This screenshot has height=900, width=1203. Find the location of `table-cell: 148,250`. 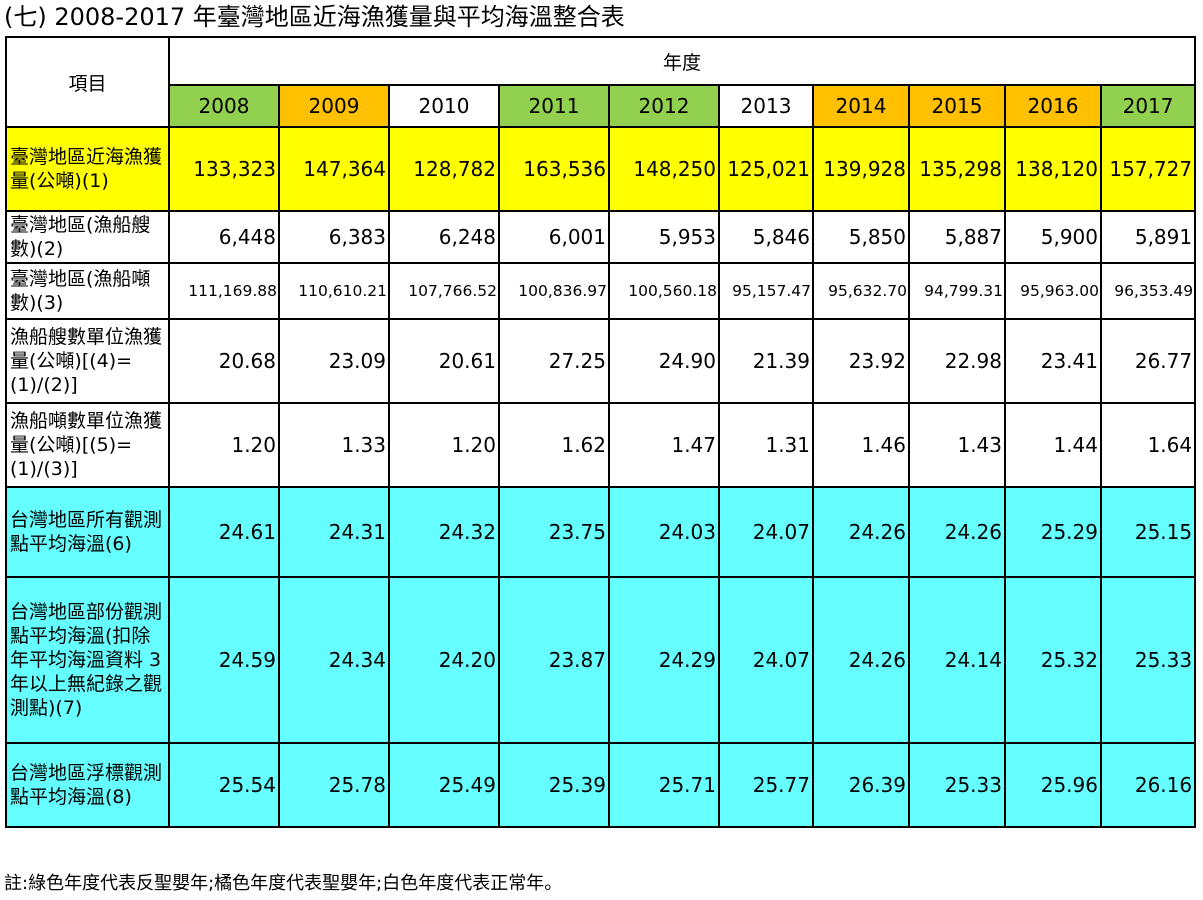

table-cell: 148,250 is located at coordinates (664, 169).